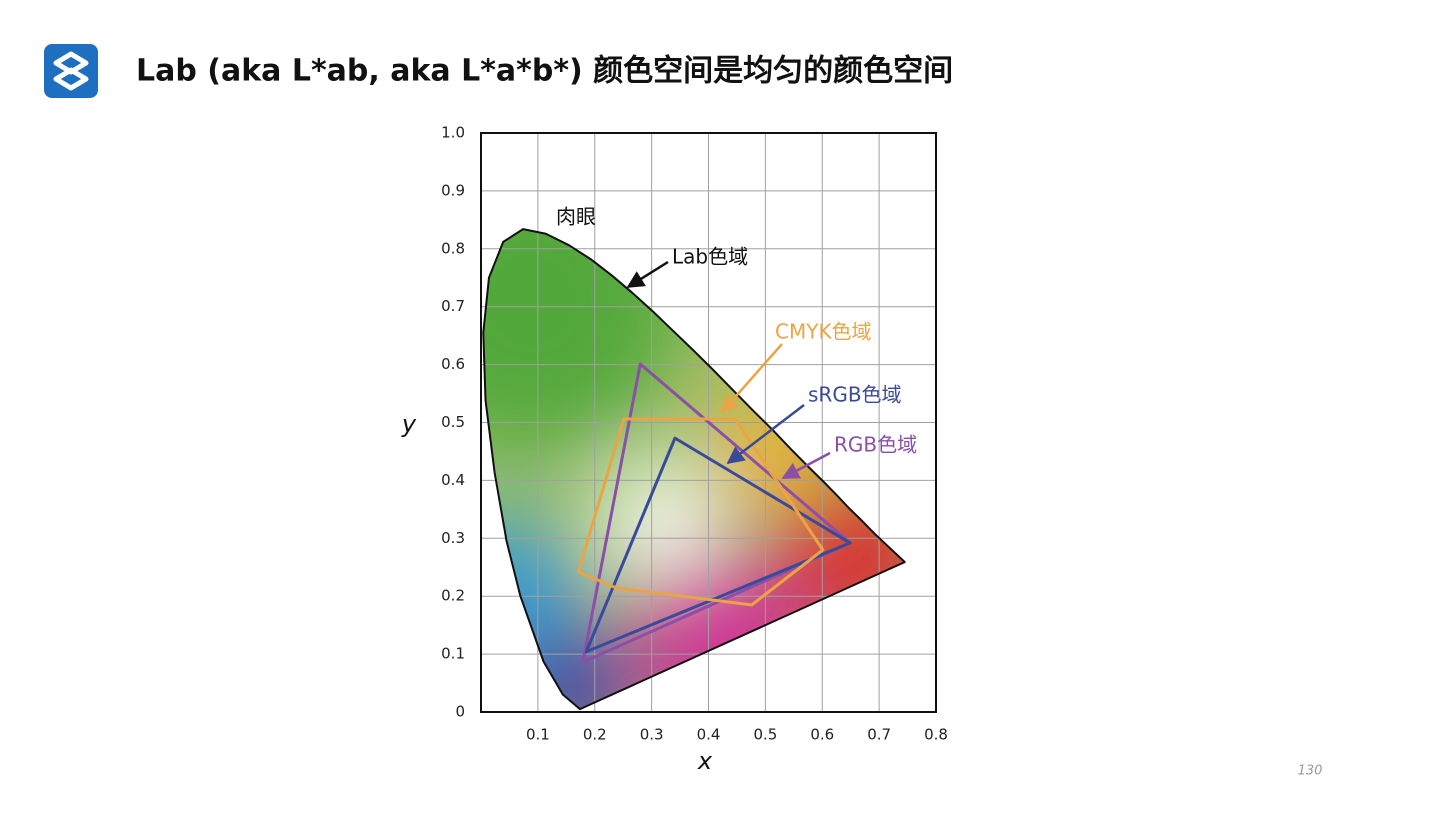 The height and width of the screenshot is (814, 1440). Describe the element at coordinates (705, 761) in the screenshot. I see `x-axis-label: x` at that location.